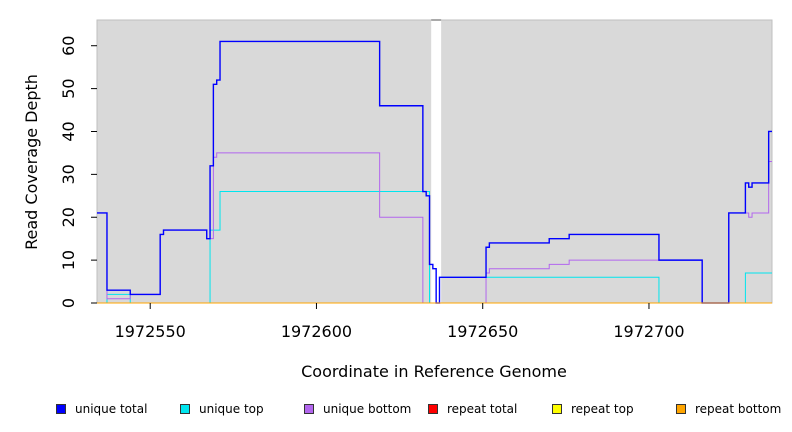  What do you see at coordinates (367, 409) in the screenshot?
I see `legend-label: unique bottom` at bounding box center [367, 409].